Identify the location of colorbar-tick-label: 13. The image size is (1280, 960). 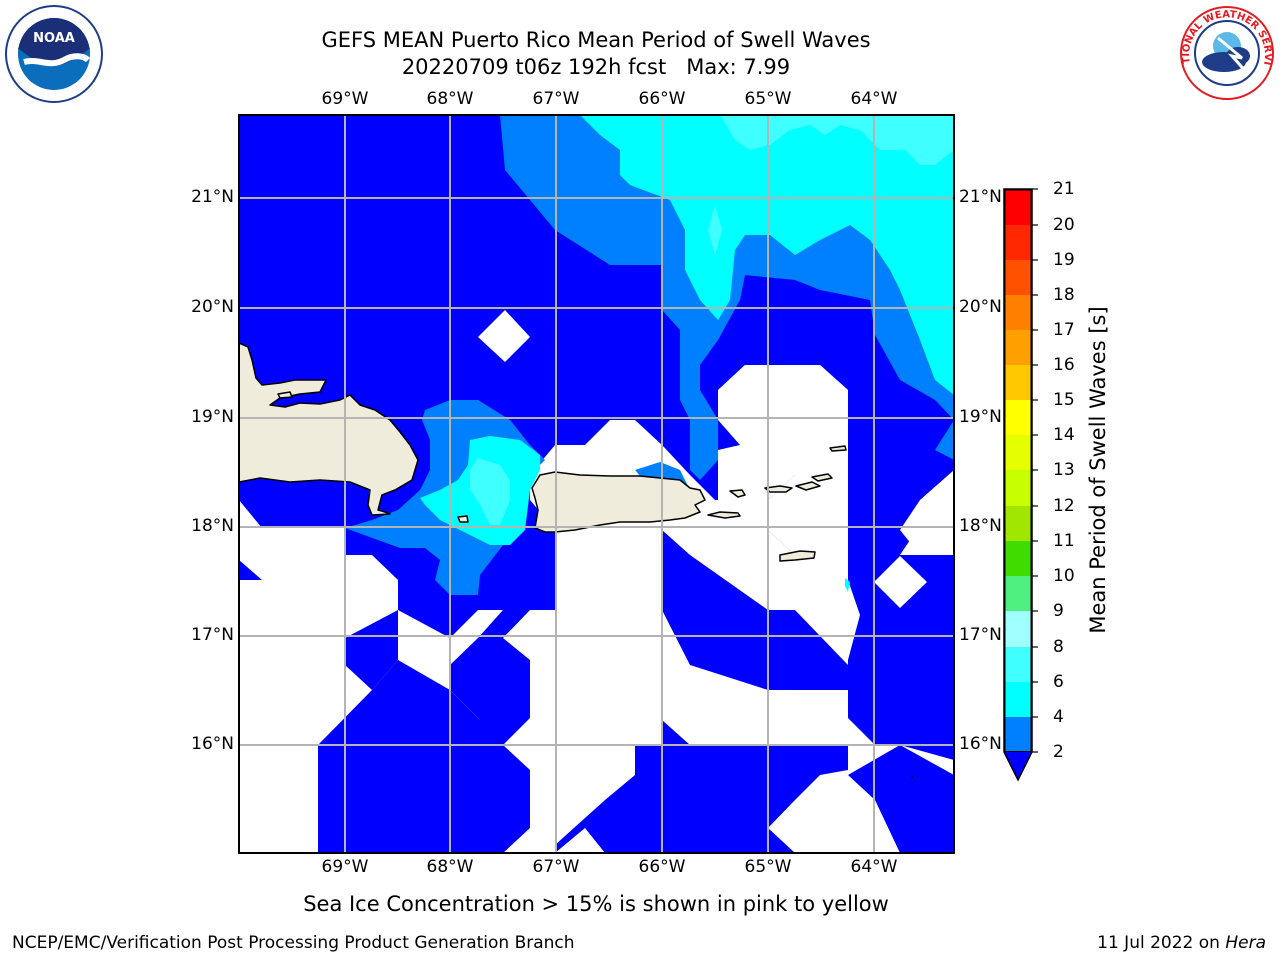
(1064, 470).